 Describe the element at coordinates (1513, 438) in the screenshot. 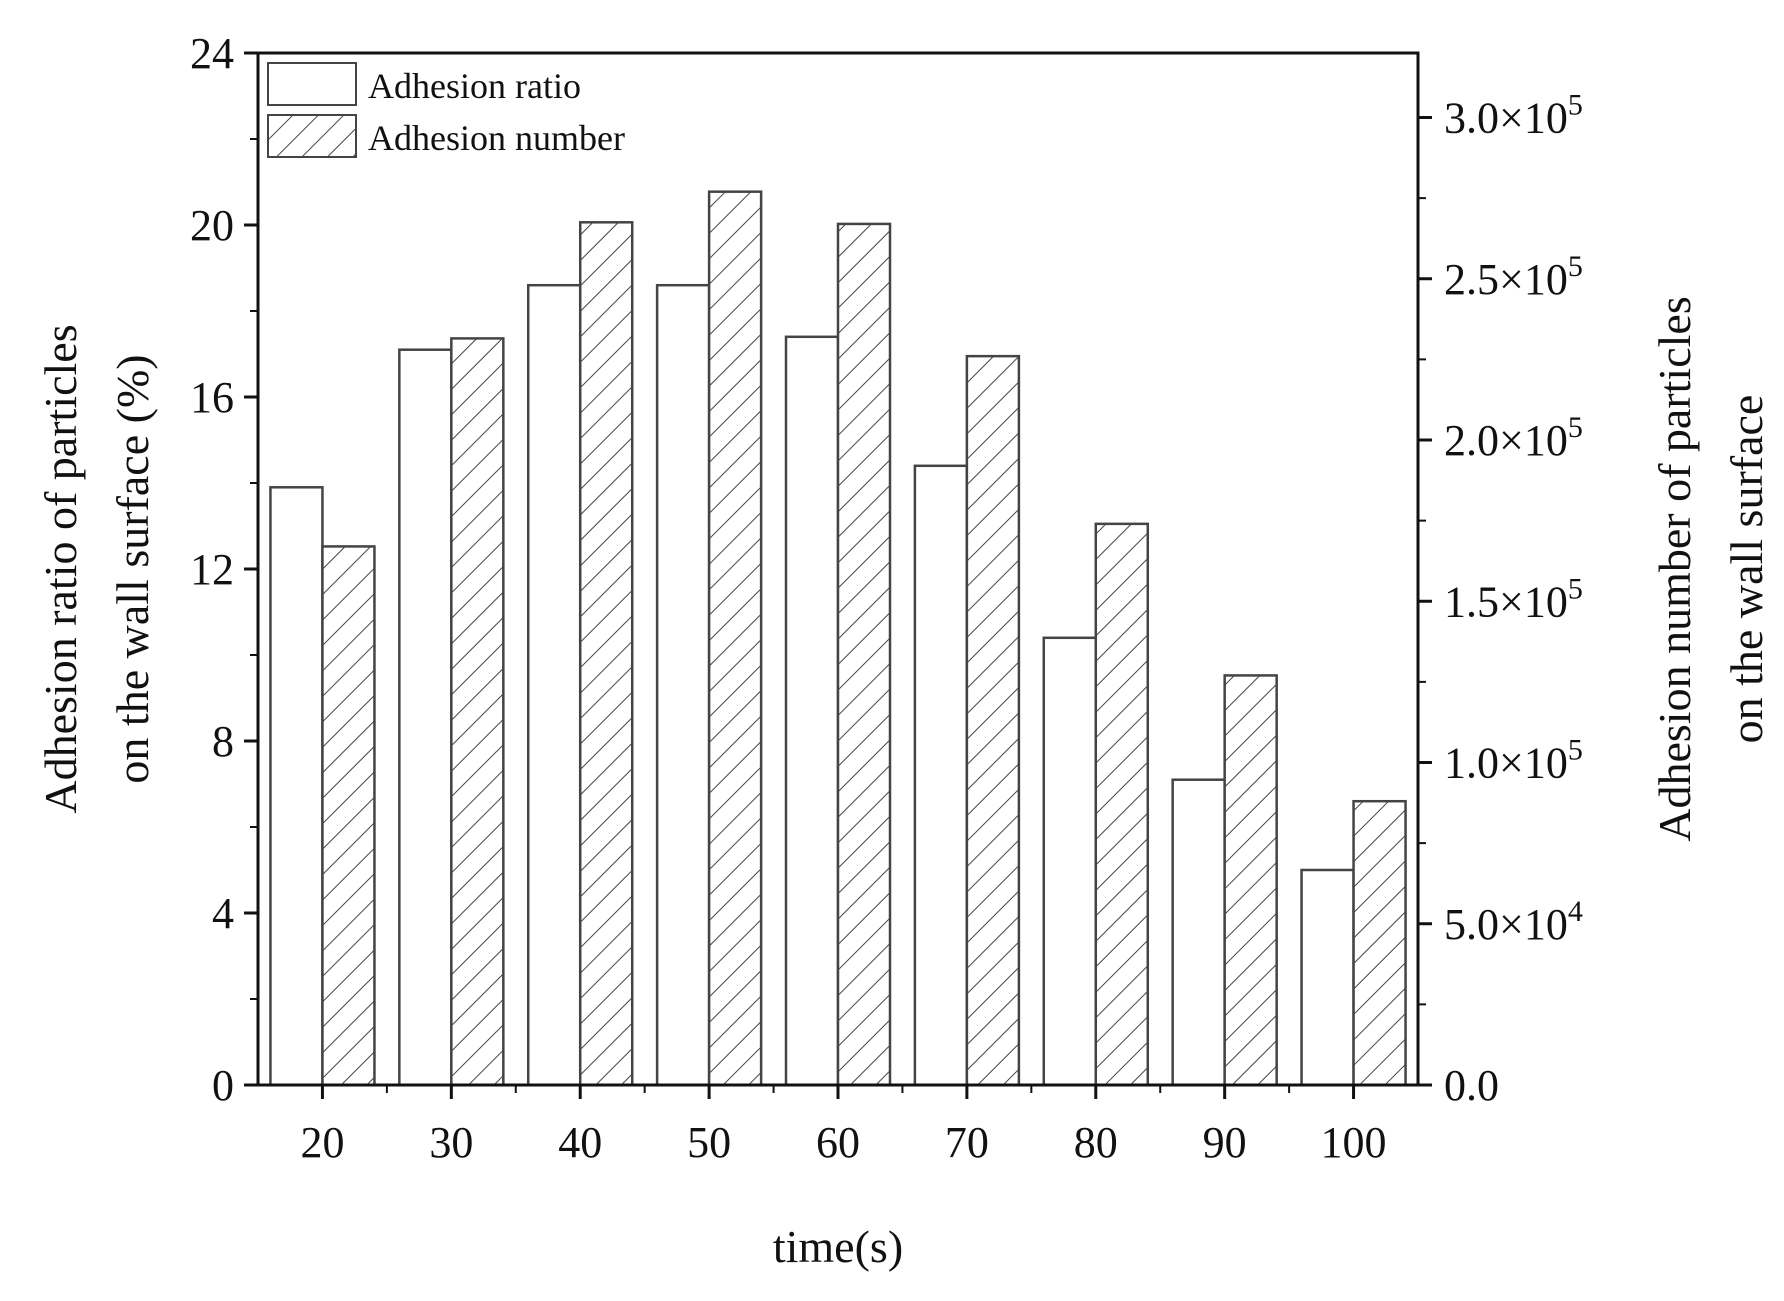

I see `right-tick-label: 2.0×10⁵` at that location.